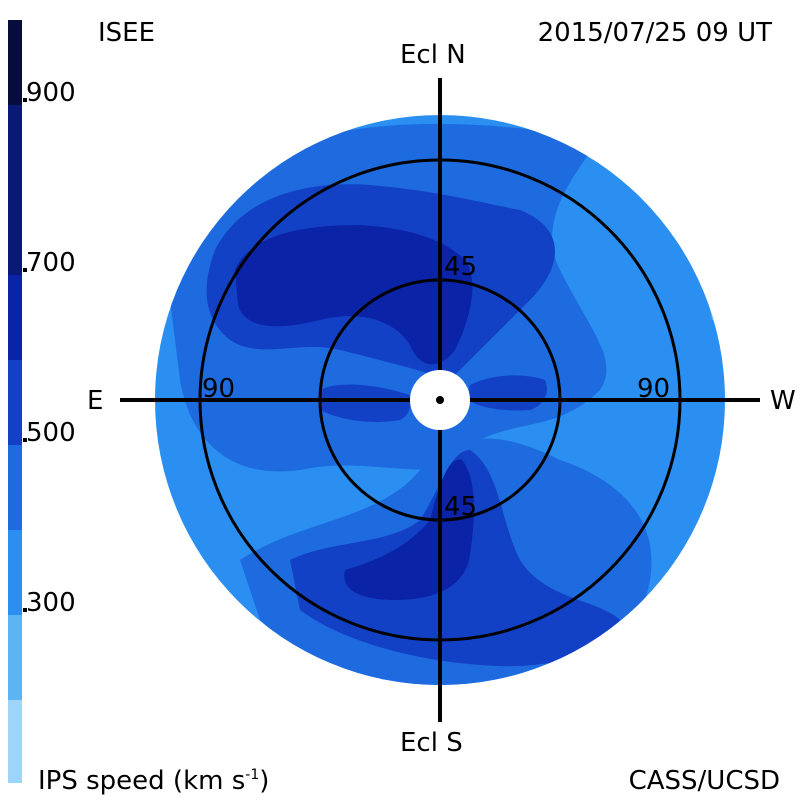 This screenshot has height=800, width=800. What do you see at coordinates (704, 781) in the screenshot?
I see `credit-label: CASS/UCSD` at bounding box center [704, 781].